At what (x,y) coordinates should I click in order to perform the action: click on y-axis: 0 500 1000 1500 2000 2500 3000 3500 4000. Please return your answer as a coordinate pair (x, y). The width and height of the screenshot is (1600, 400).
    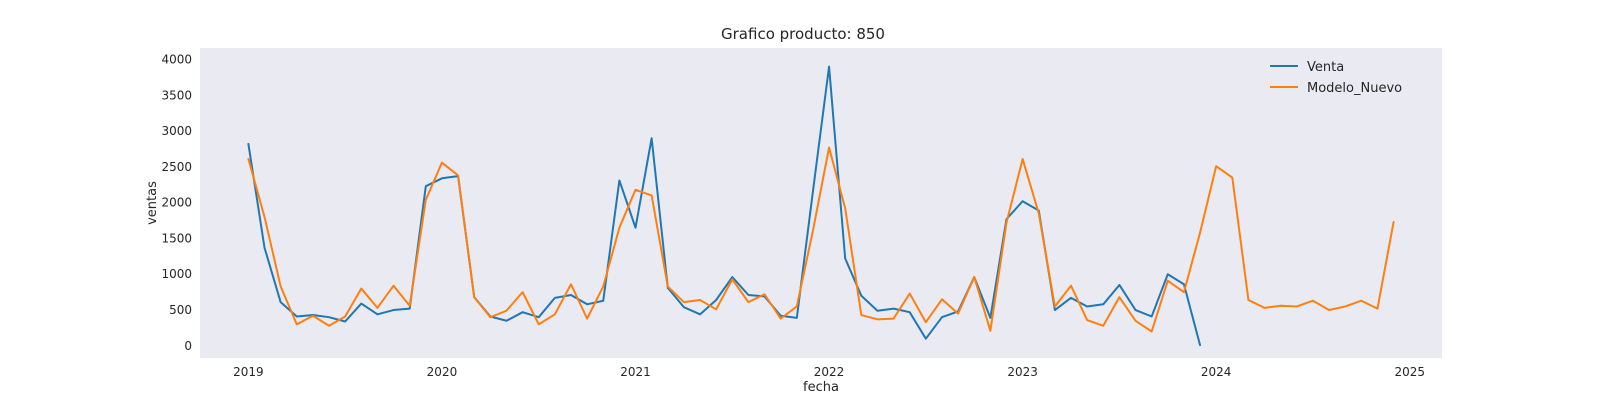
    Looking at the image, I should click on (176, 202).